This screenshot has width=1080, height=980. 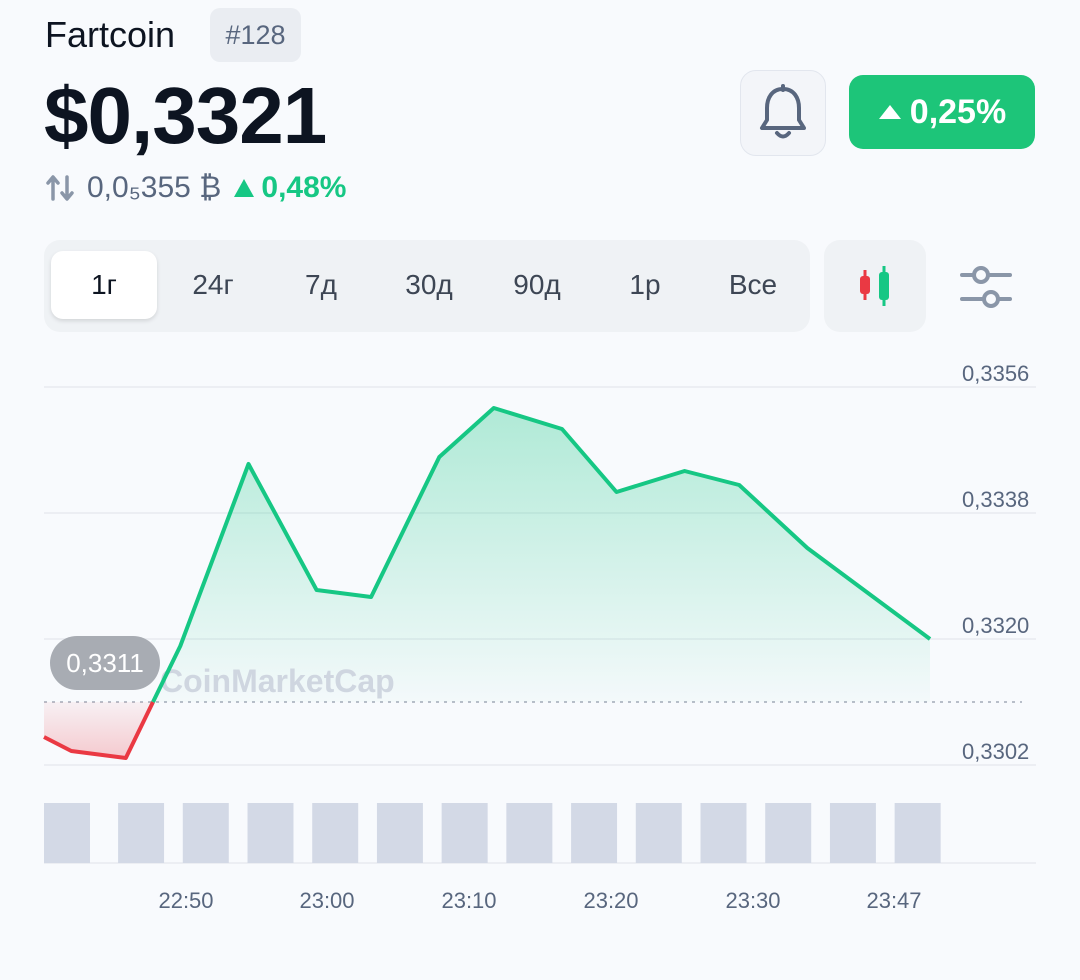 What do you see at coordinates (154, 187) in the screenshot?
I see `btc-price: 0,0₅355 ₿` at bounding box center [154, 187].